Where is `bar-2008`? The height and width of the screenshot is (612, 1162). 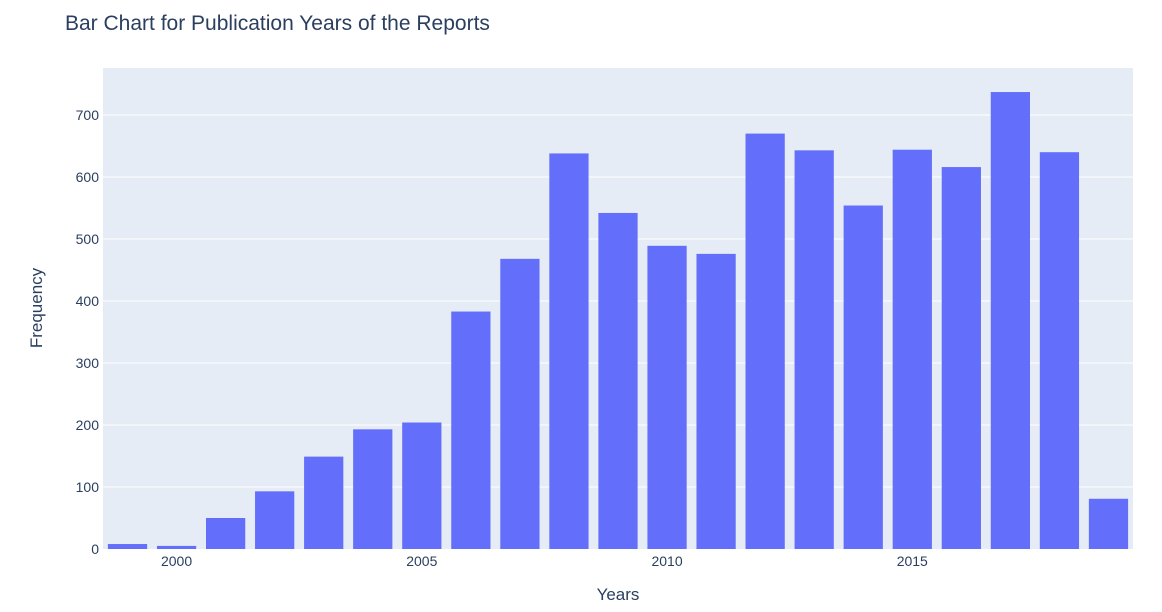 bar-2008 is located at coordinates (569, 351).